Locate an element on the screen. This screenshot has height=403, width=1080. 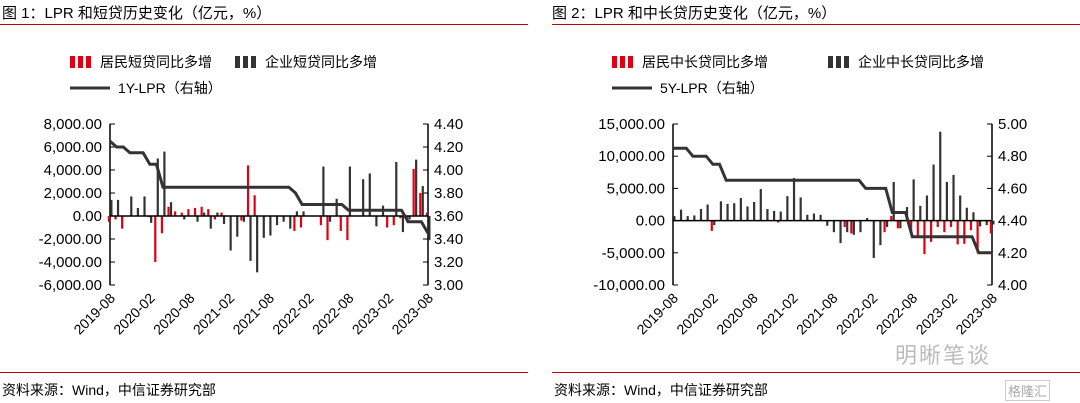
chart-1-title: 图 1：LPR 和短贷历史变化（亿元，%） is located at coordinates (137, 13).